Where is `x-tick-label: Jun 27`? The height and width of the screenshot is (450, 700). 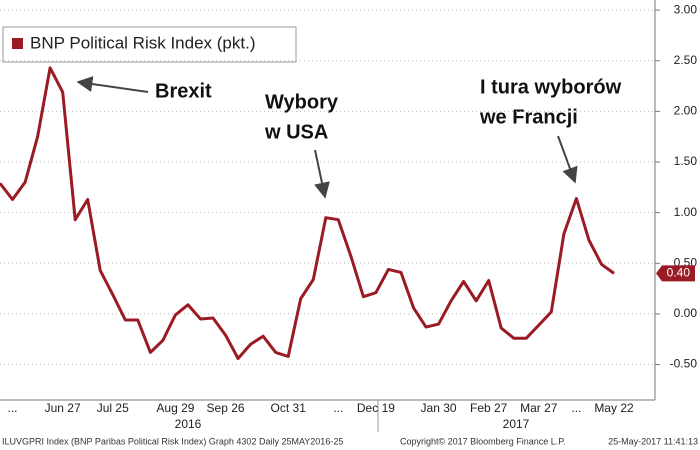
x-tick-label: Jun 27 is located at coordinates (63, 408).